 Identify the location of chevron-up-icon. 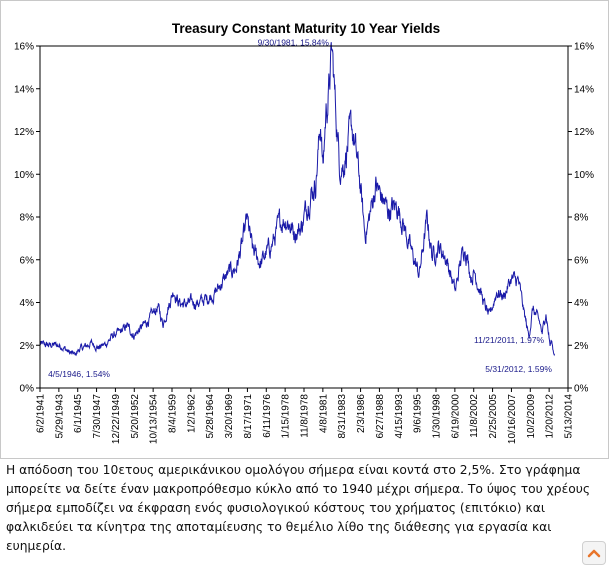
(594, 553).